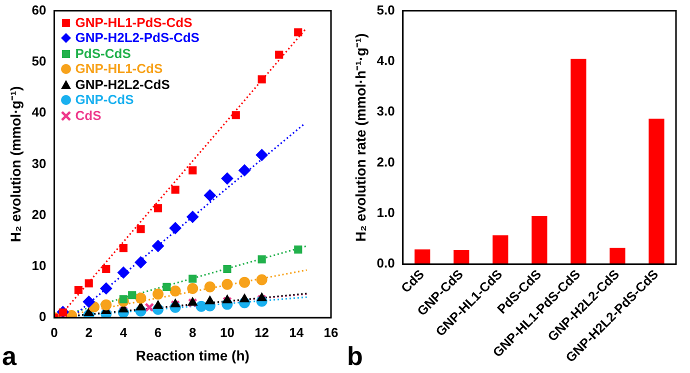 This screenshot has width=690, height=373. Describe the element at coordinates (385, 111) in the screenshot. I see `y-tick-label: 3.0` at that location.